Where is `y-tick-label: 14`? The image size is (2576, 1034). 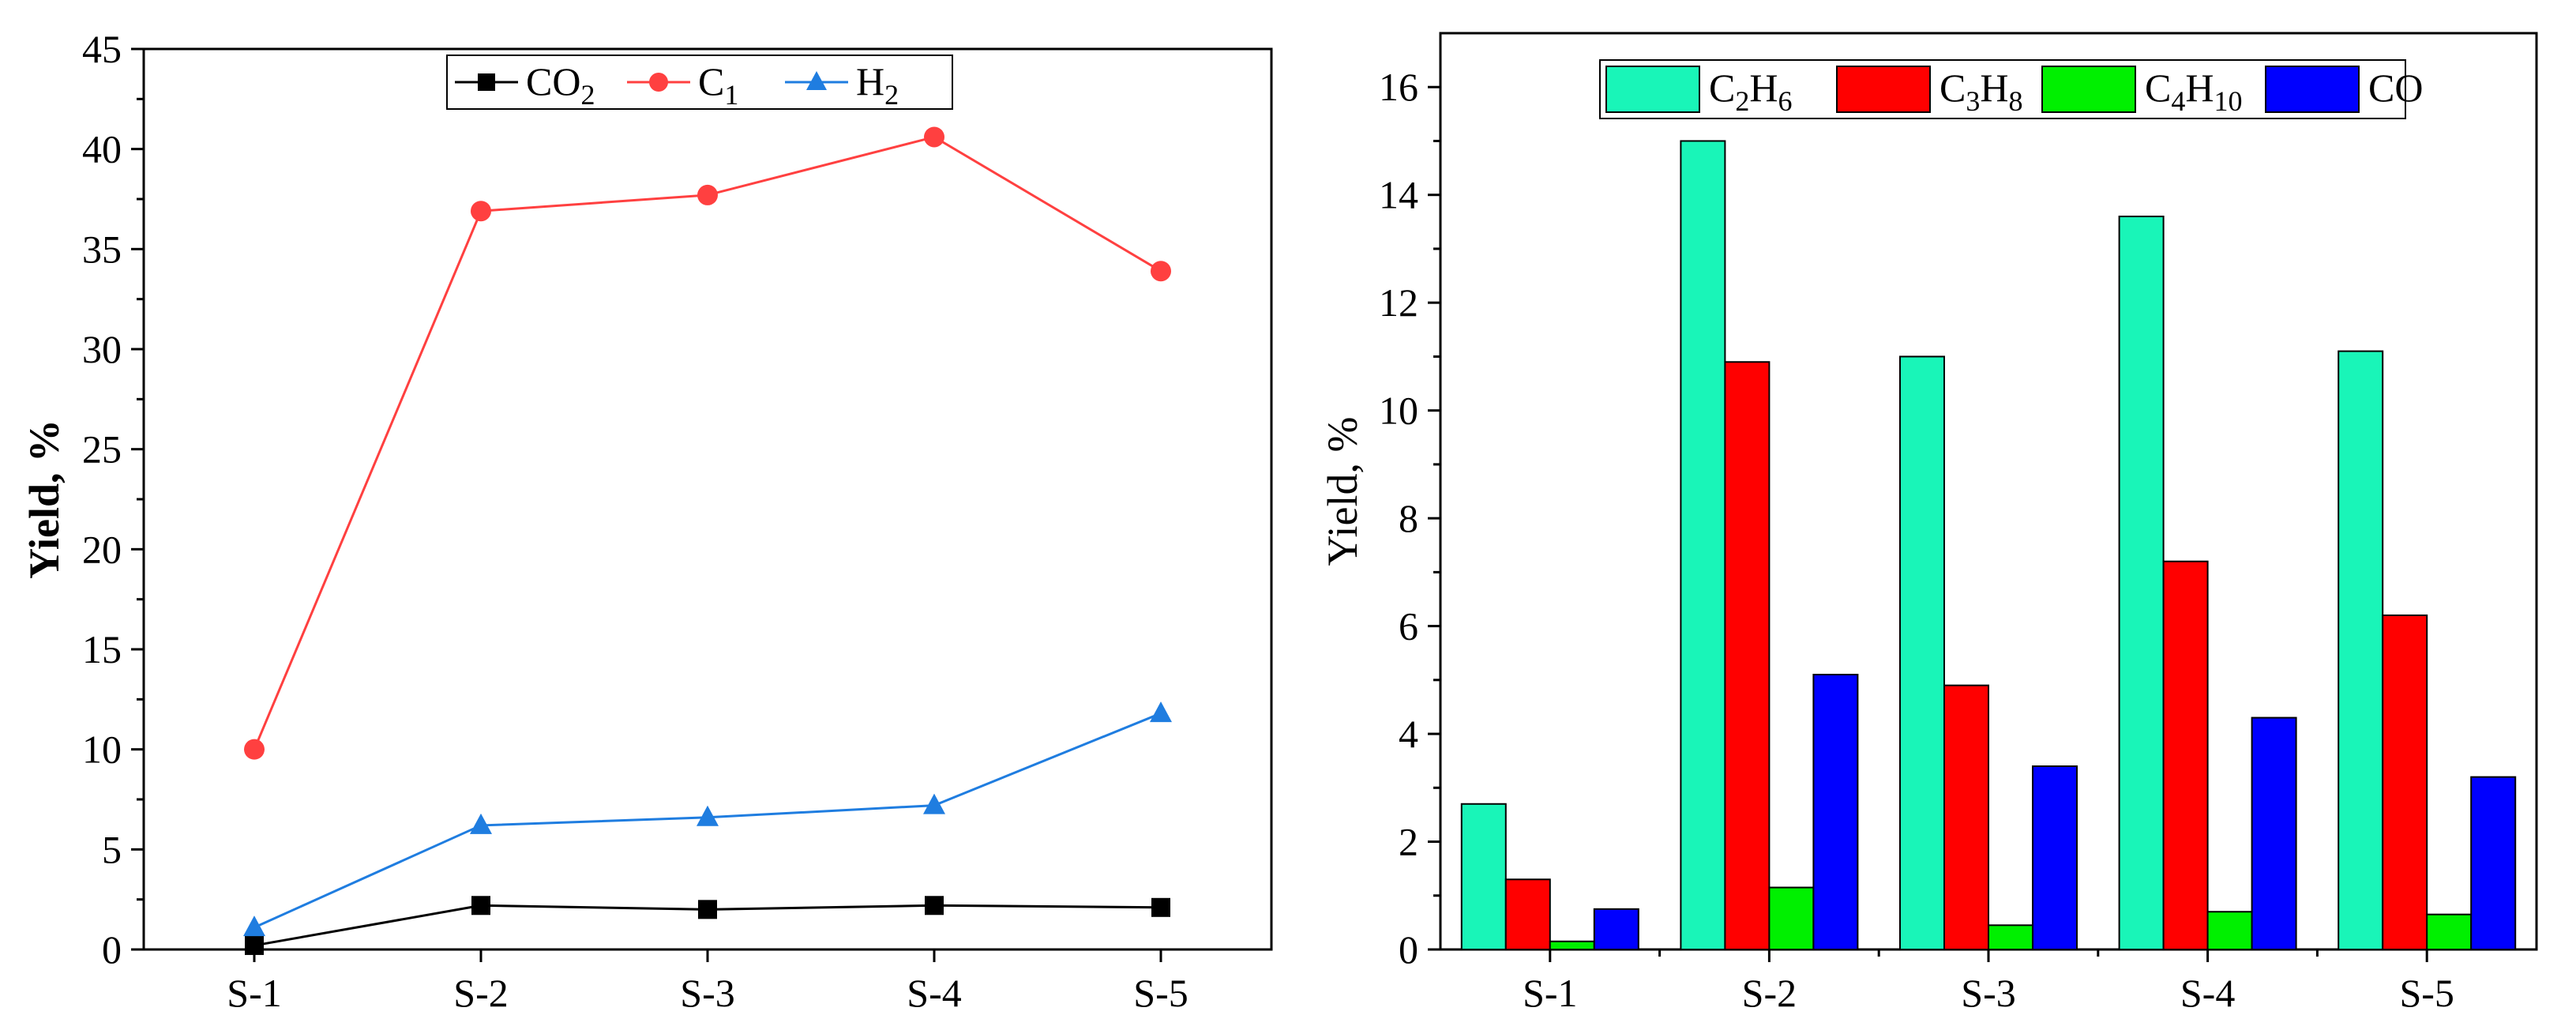
y-tick-label: 14 is located at coordinates (1398, 195).